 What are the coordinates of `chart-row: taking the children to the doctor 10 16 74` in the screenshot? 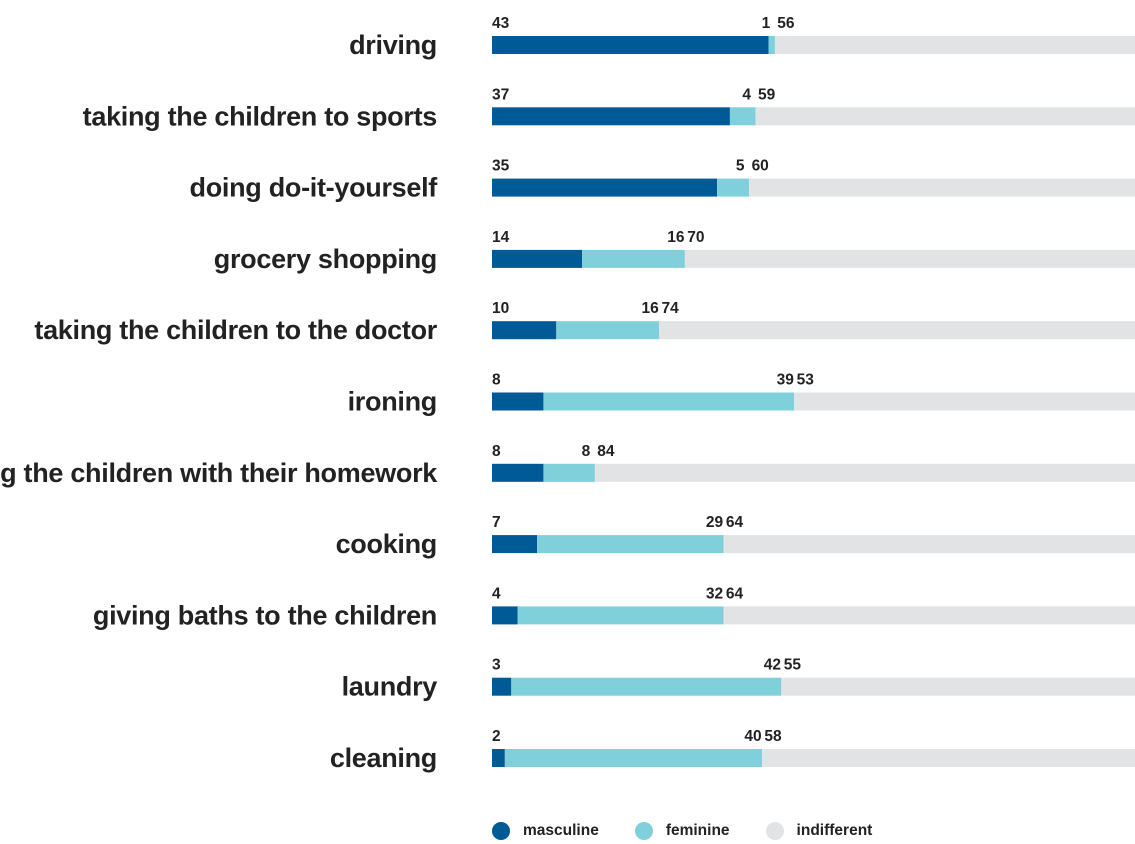 It's located at (584, 322).